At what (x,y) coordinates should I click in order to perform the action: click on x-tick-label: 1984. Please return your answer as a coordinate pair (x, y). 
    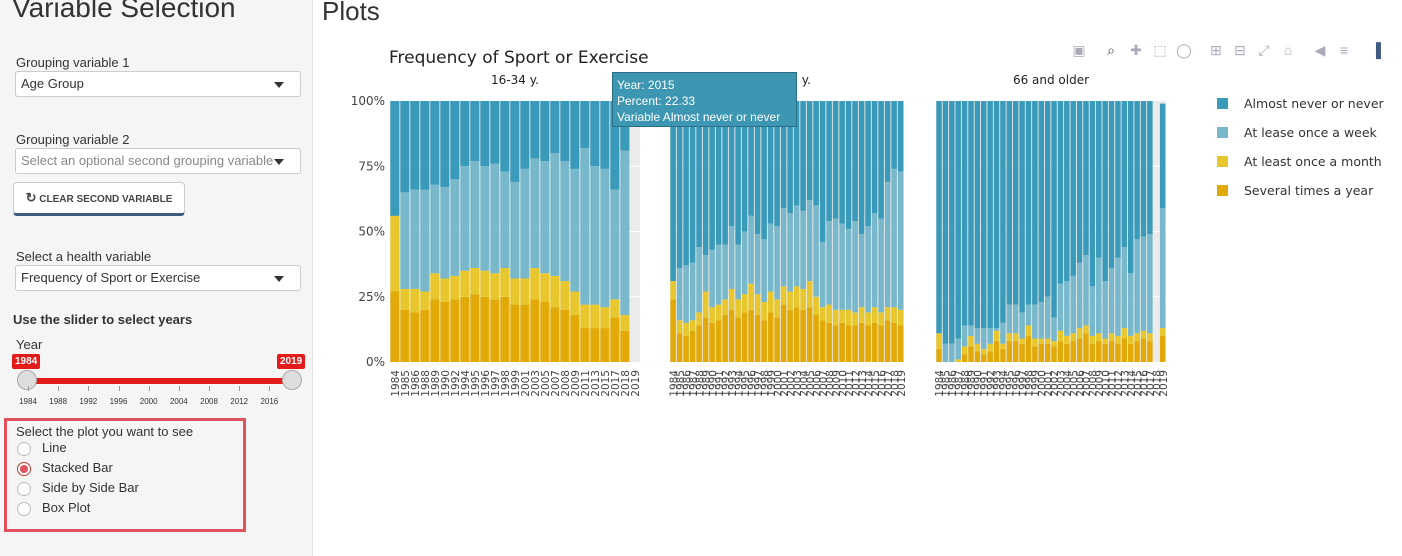
    Looking at the image, I should click on (674, 383).